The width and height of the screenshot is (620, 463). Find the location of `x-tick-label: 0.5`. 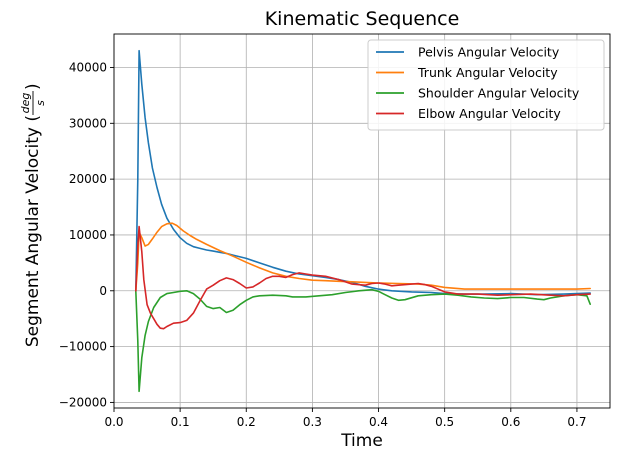

x-tick-label: 0.5 is located at coordinates (444, 422).